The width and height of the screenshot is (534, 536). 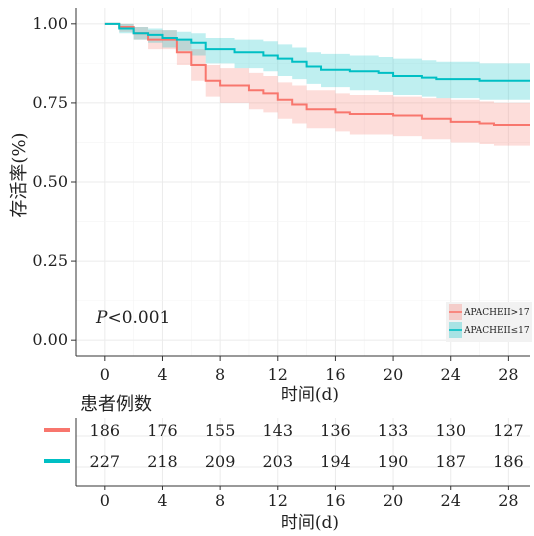 I want to click on risk-x-tick-label: 0, so click(x=105, y=500).